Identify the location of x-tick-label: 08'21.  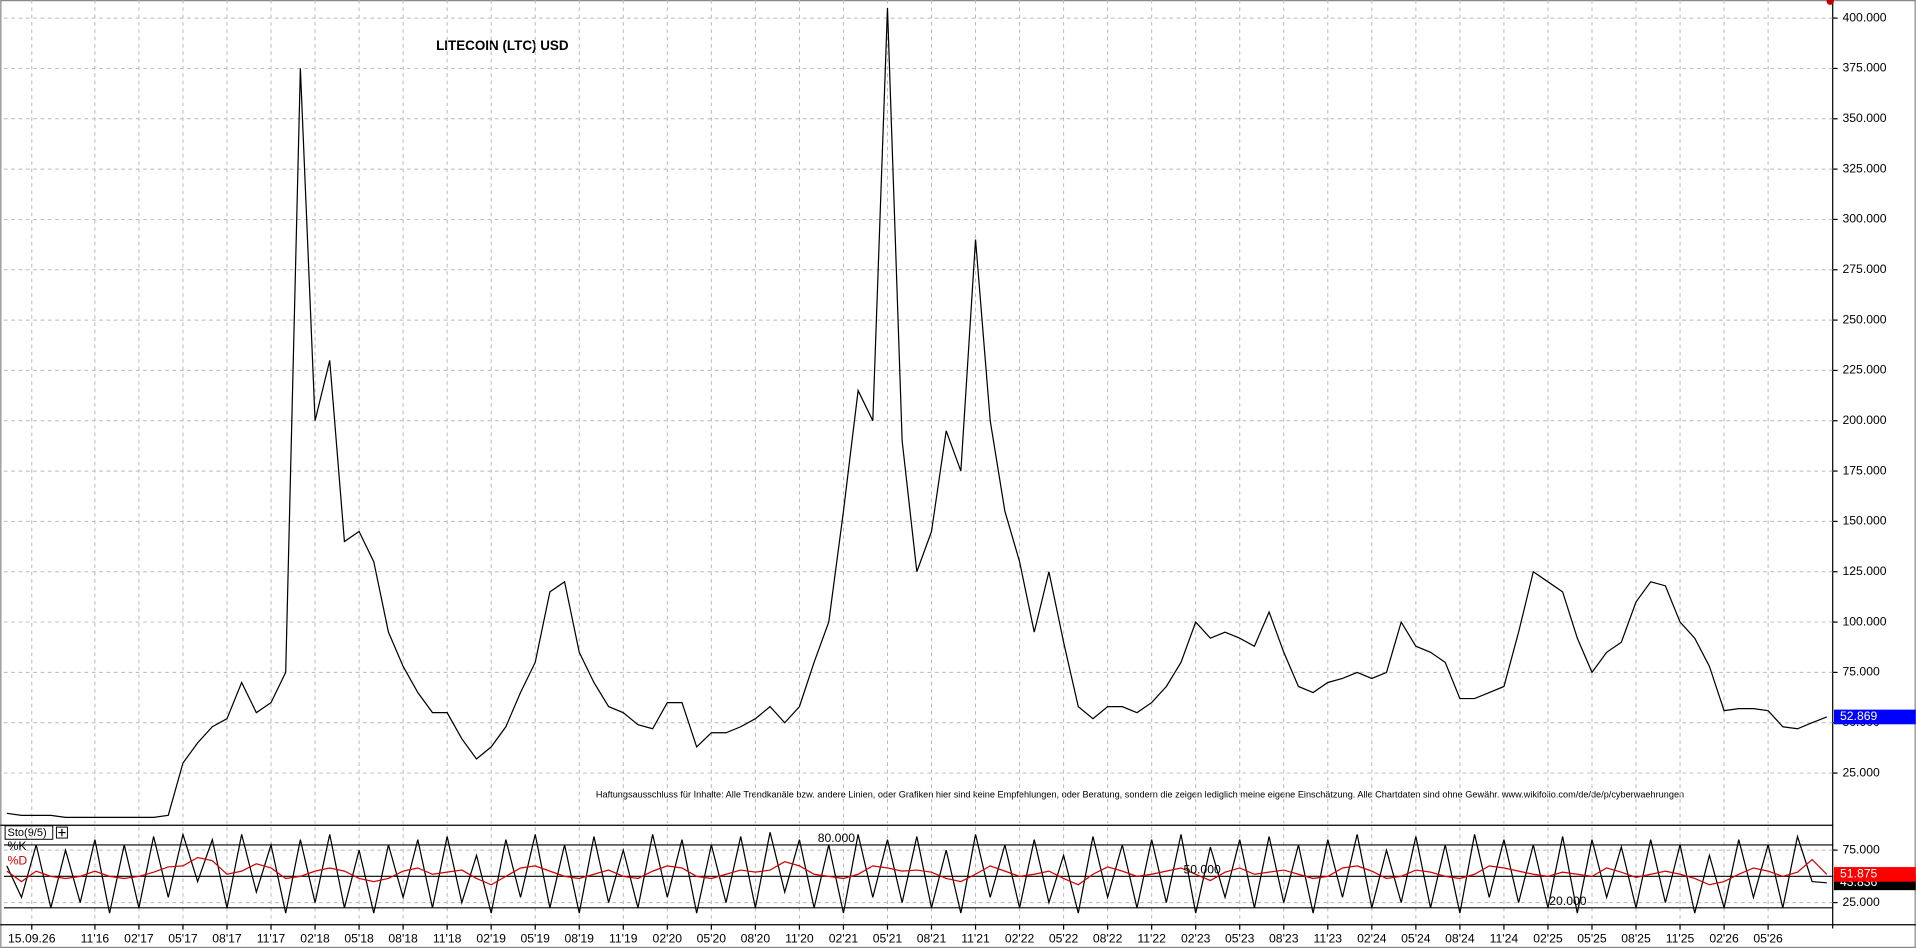
(932, 939).